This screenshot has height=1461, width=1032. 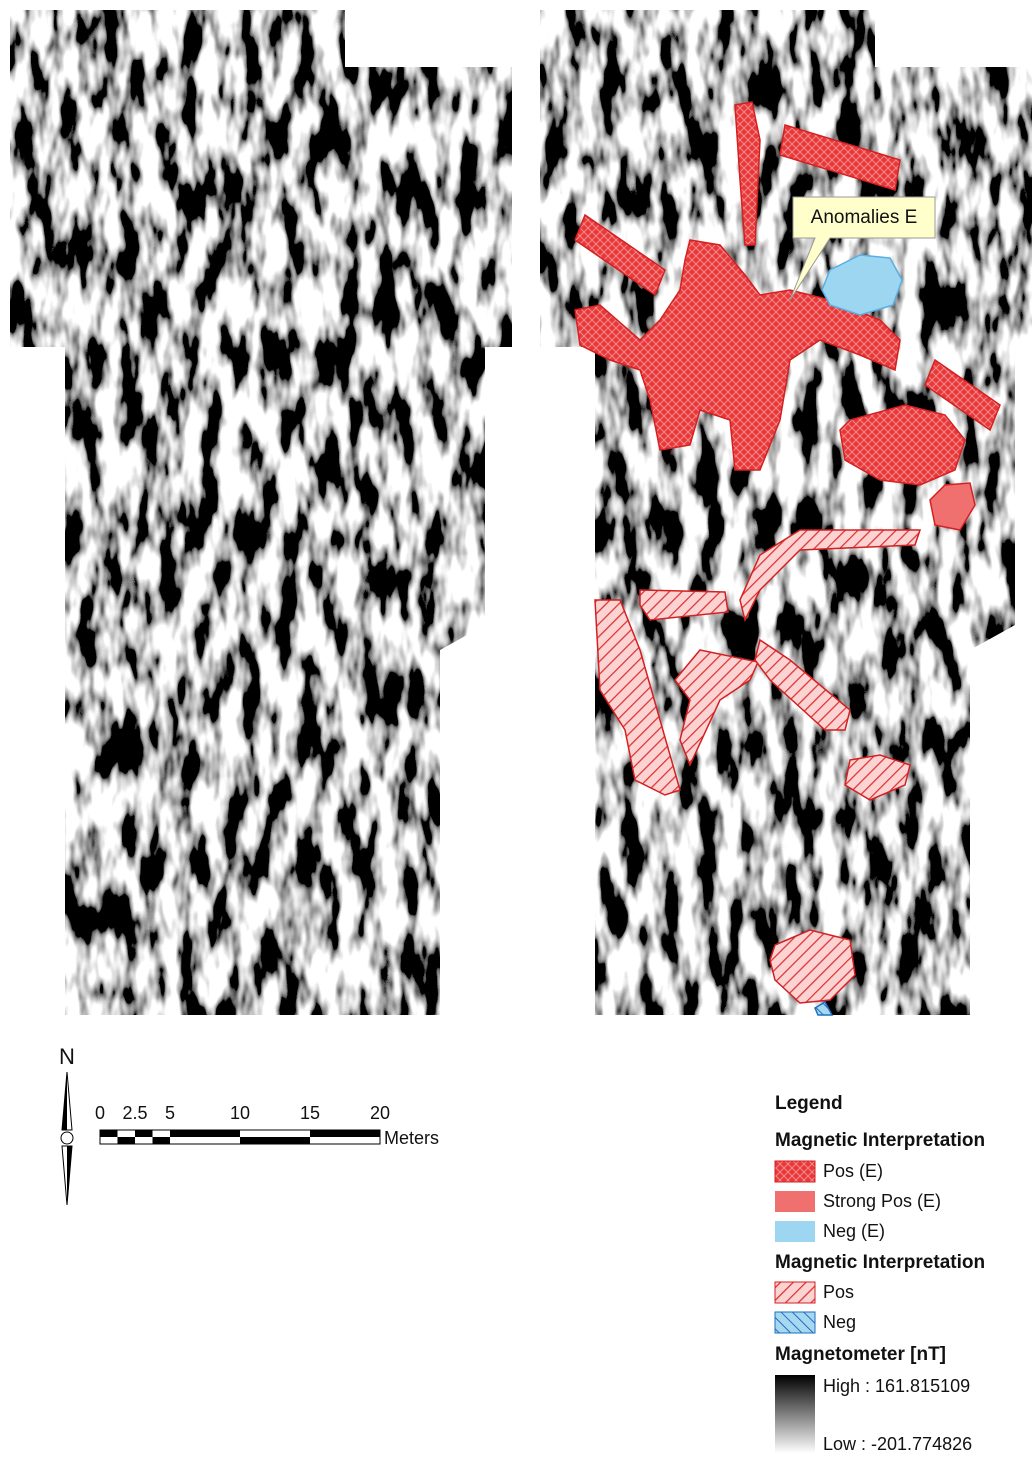 What do you see at coordinates (67, 1056) in the screenshot?
I see `north-label: N` at bounding box center [67, 1056].